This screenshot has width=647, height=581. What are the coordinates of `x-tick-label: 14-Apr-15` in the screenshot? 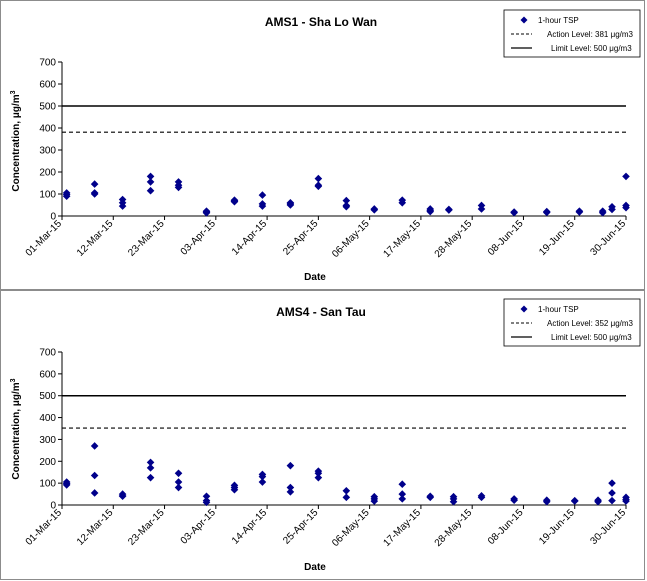 It's located at (250, 527).